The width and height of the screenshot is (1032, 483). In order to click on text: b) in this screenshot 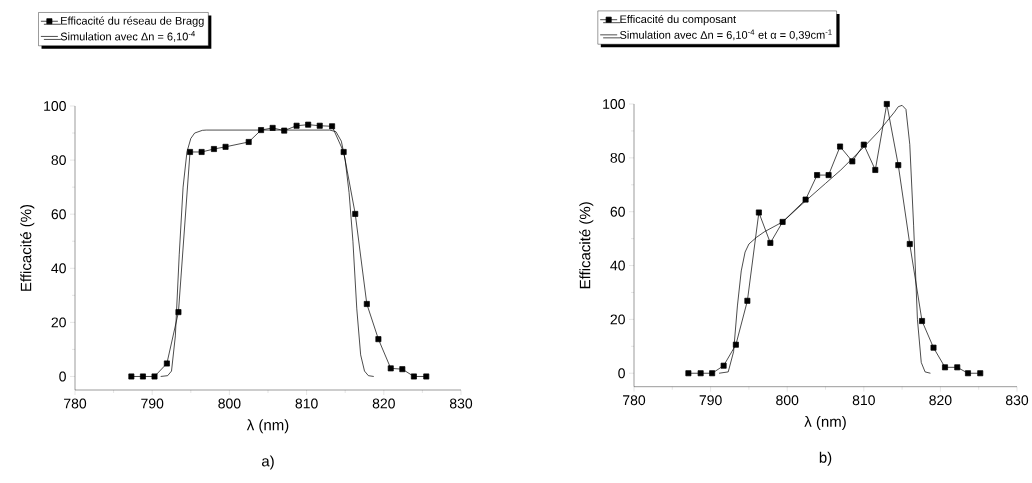, I will do `click(825, 458)`.